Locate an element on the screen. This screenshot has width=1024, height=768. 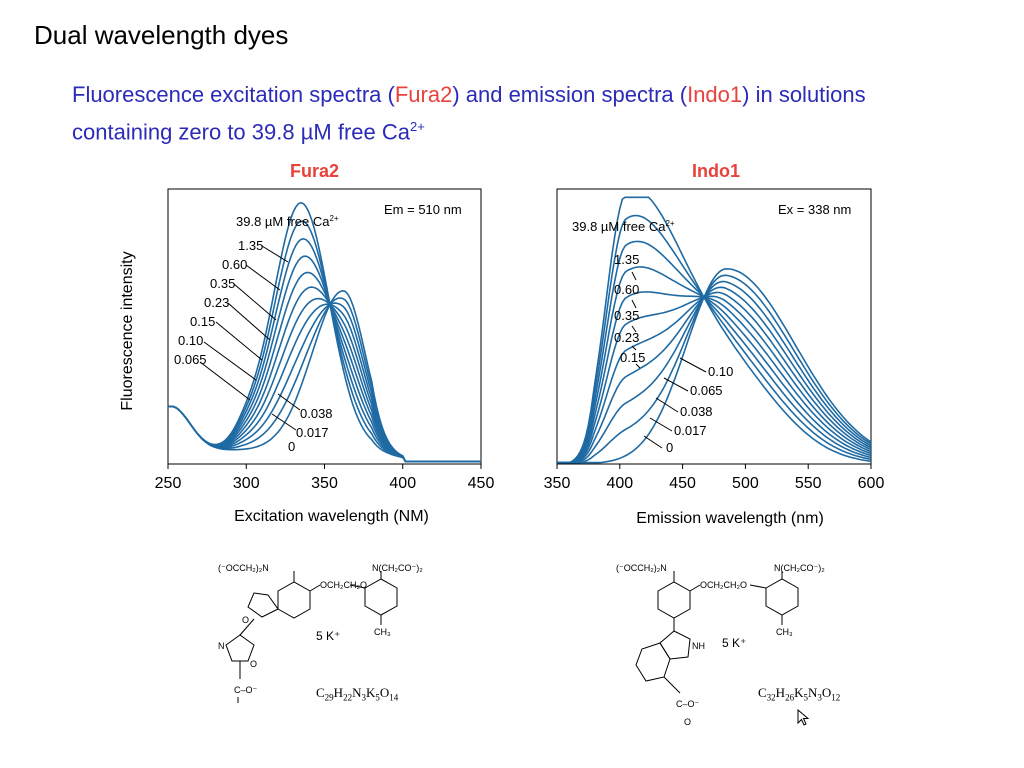
fura2-leader-lines is located at coordinates (250, 338).